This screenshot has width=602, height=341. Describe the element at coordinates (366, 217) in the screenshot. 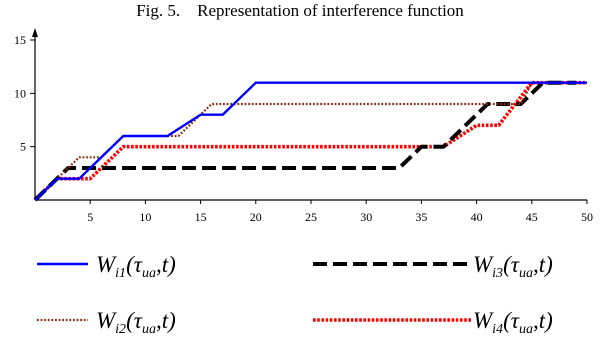

I see `x-tick-label: 30` at that location.